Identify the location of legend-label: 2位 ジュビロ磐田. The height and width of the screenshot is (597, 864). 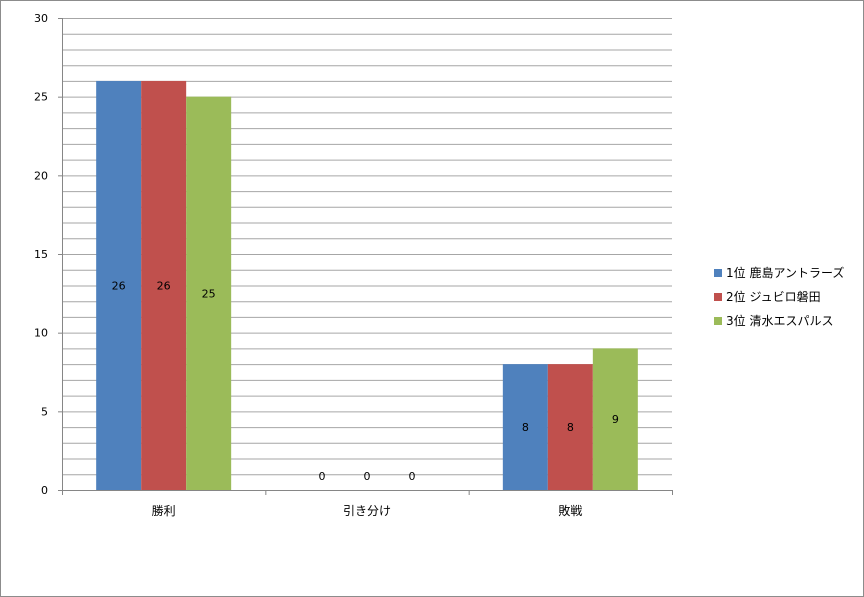
(773, 296).